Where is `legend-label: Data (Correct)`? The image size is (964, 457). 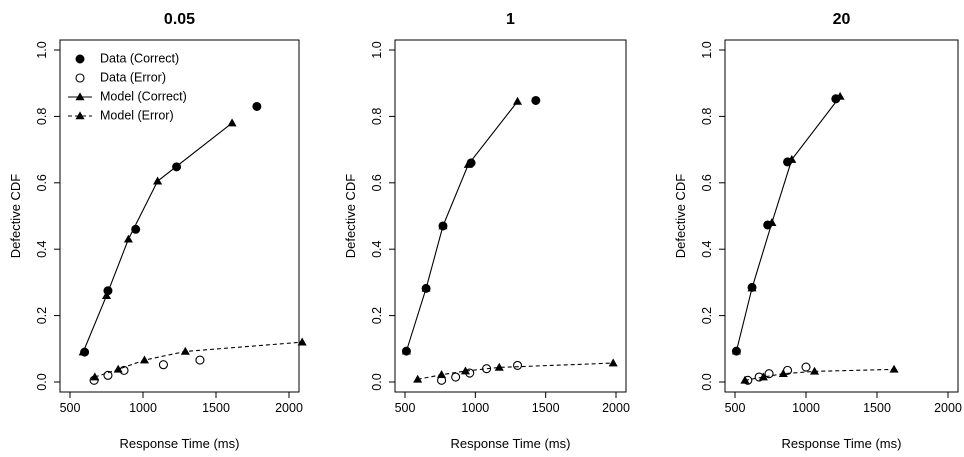
legend-label: Data (Correct) is located at coordinates (139, 58).